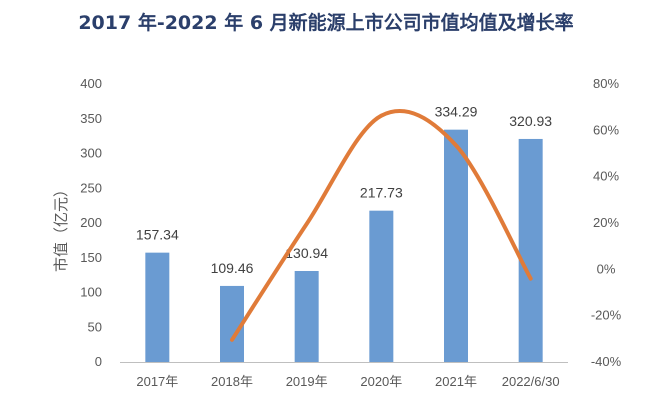  Describe the element at coordinates (325, 22) in the screenshot. I see `chart-title: 2017 年-2022 年 6 月新能源上市公司市值均值及增长率` at that location.